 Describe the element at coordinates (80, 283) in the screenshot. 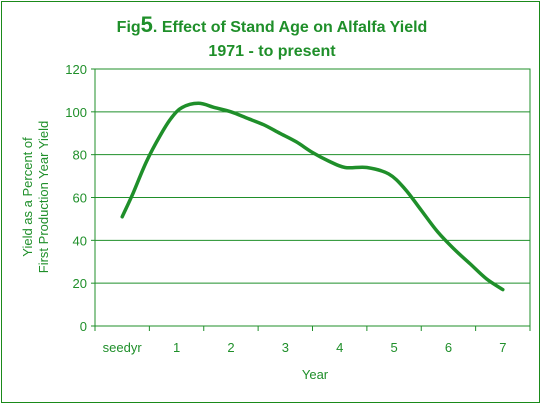

I see `y-tick-label: 20` at that location.